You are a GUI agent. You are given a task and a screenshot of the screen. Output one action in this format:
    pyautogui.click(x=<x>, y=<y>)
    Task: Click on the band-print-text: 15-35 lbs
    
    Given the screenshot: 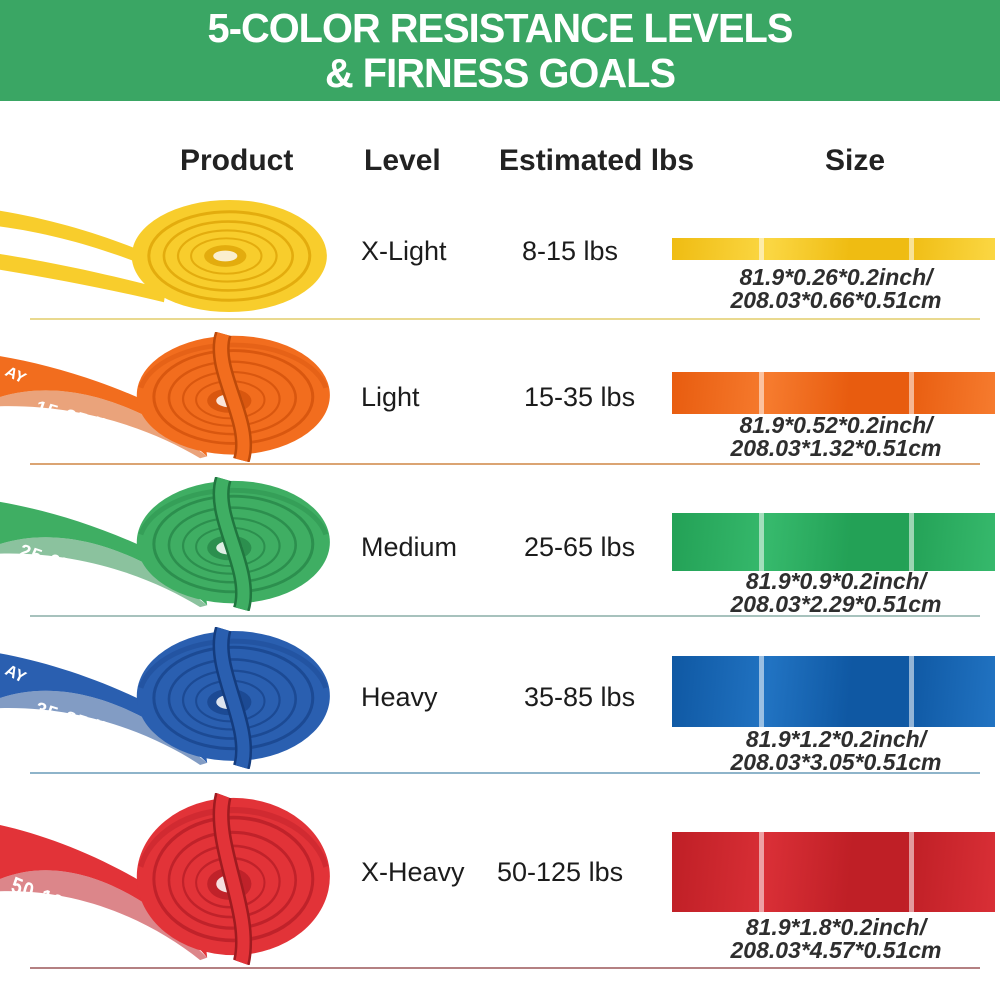 What is the action you would take?
    pyautogui.click(x=79, y=418)
    